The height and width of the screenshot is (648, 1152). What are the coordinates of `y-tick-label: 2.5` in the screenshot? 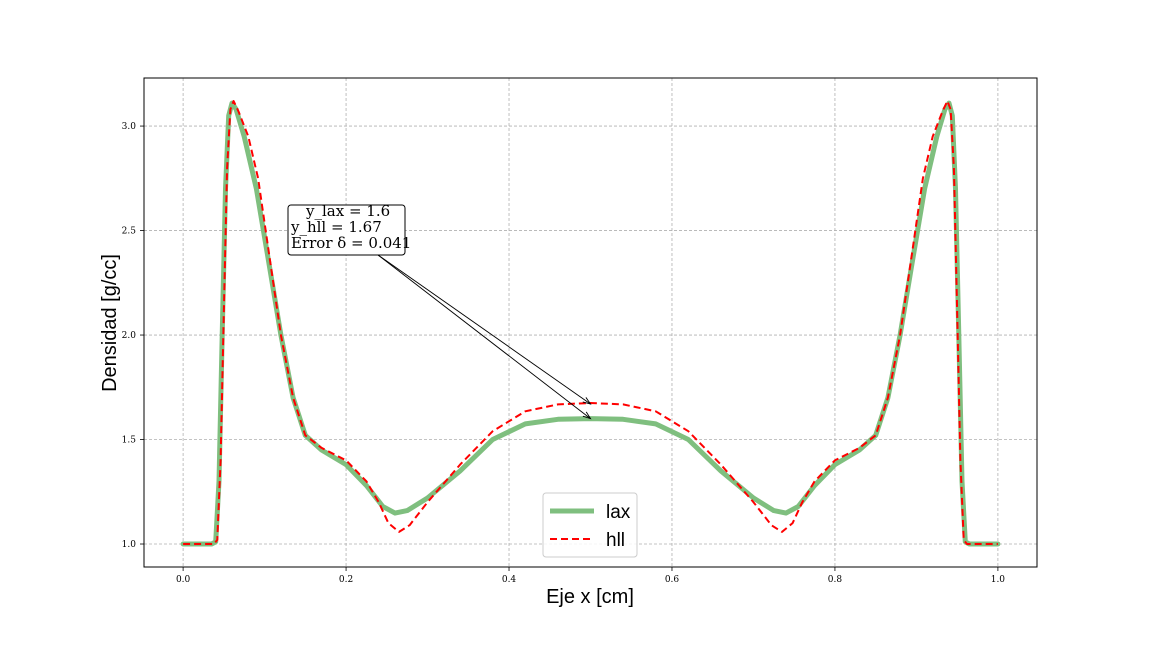 It's located at (129, 232).